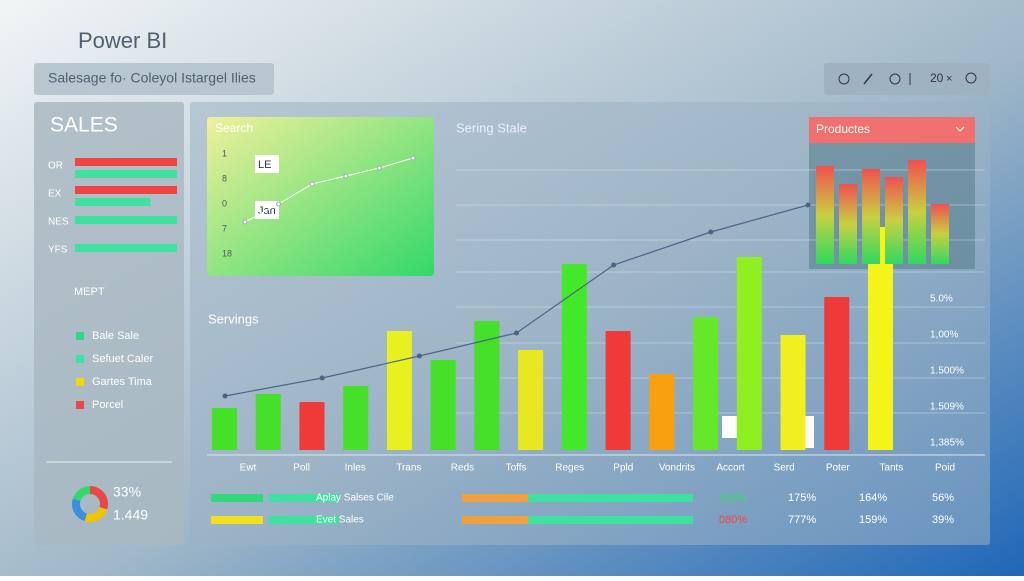 This screenshot has width=1024, height=581. I want to click on x-tick-label: Poter, so click(838, 468).